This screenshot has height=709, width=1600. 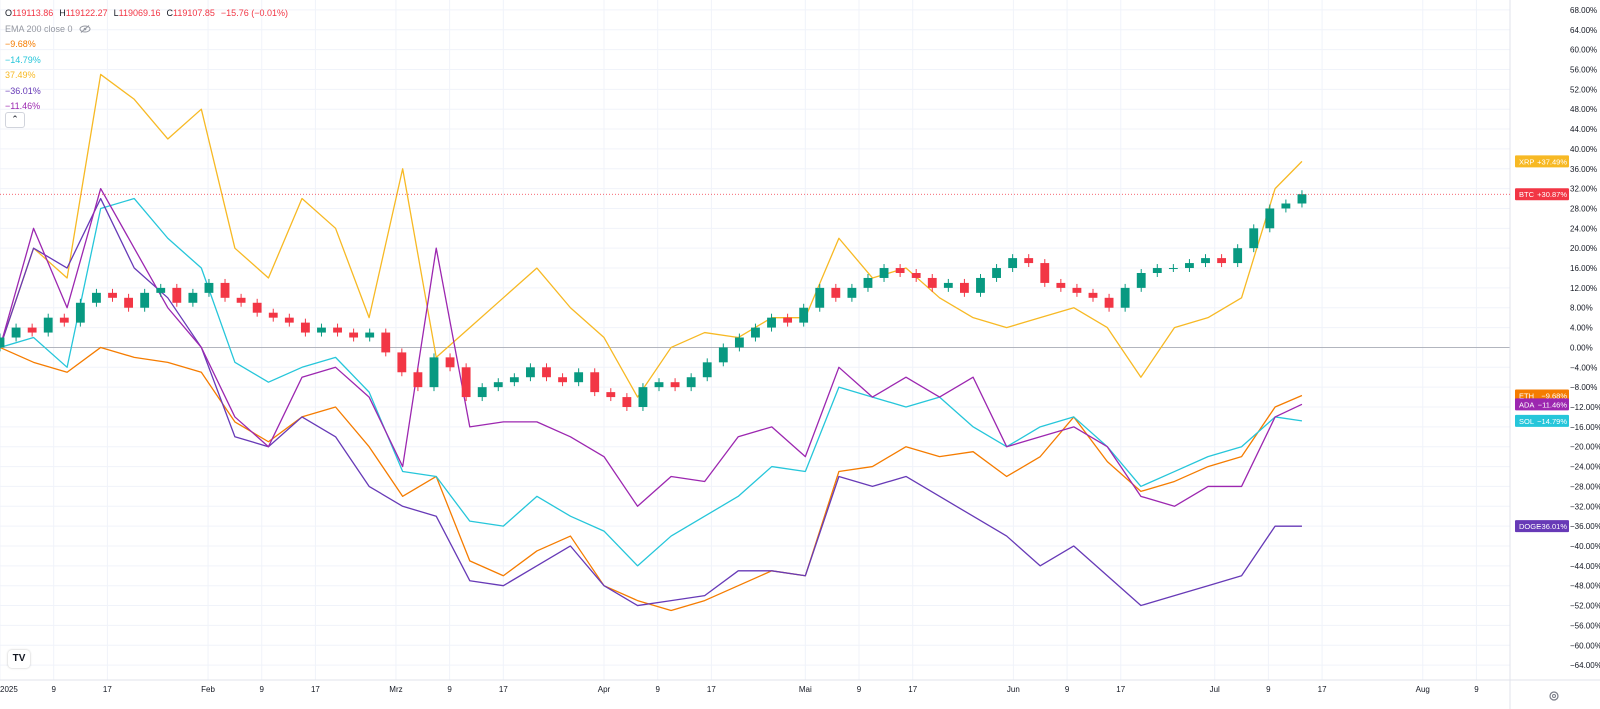 I want to click on chevron-up-icon: ⌃, so click(x=15, y=119).